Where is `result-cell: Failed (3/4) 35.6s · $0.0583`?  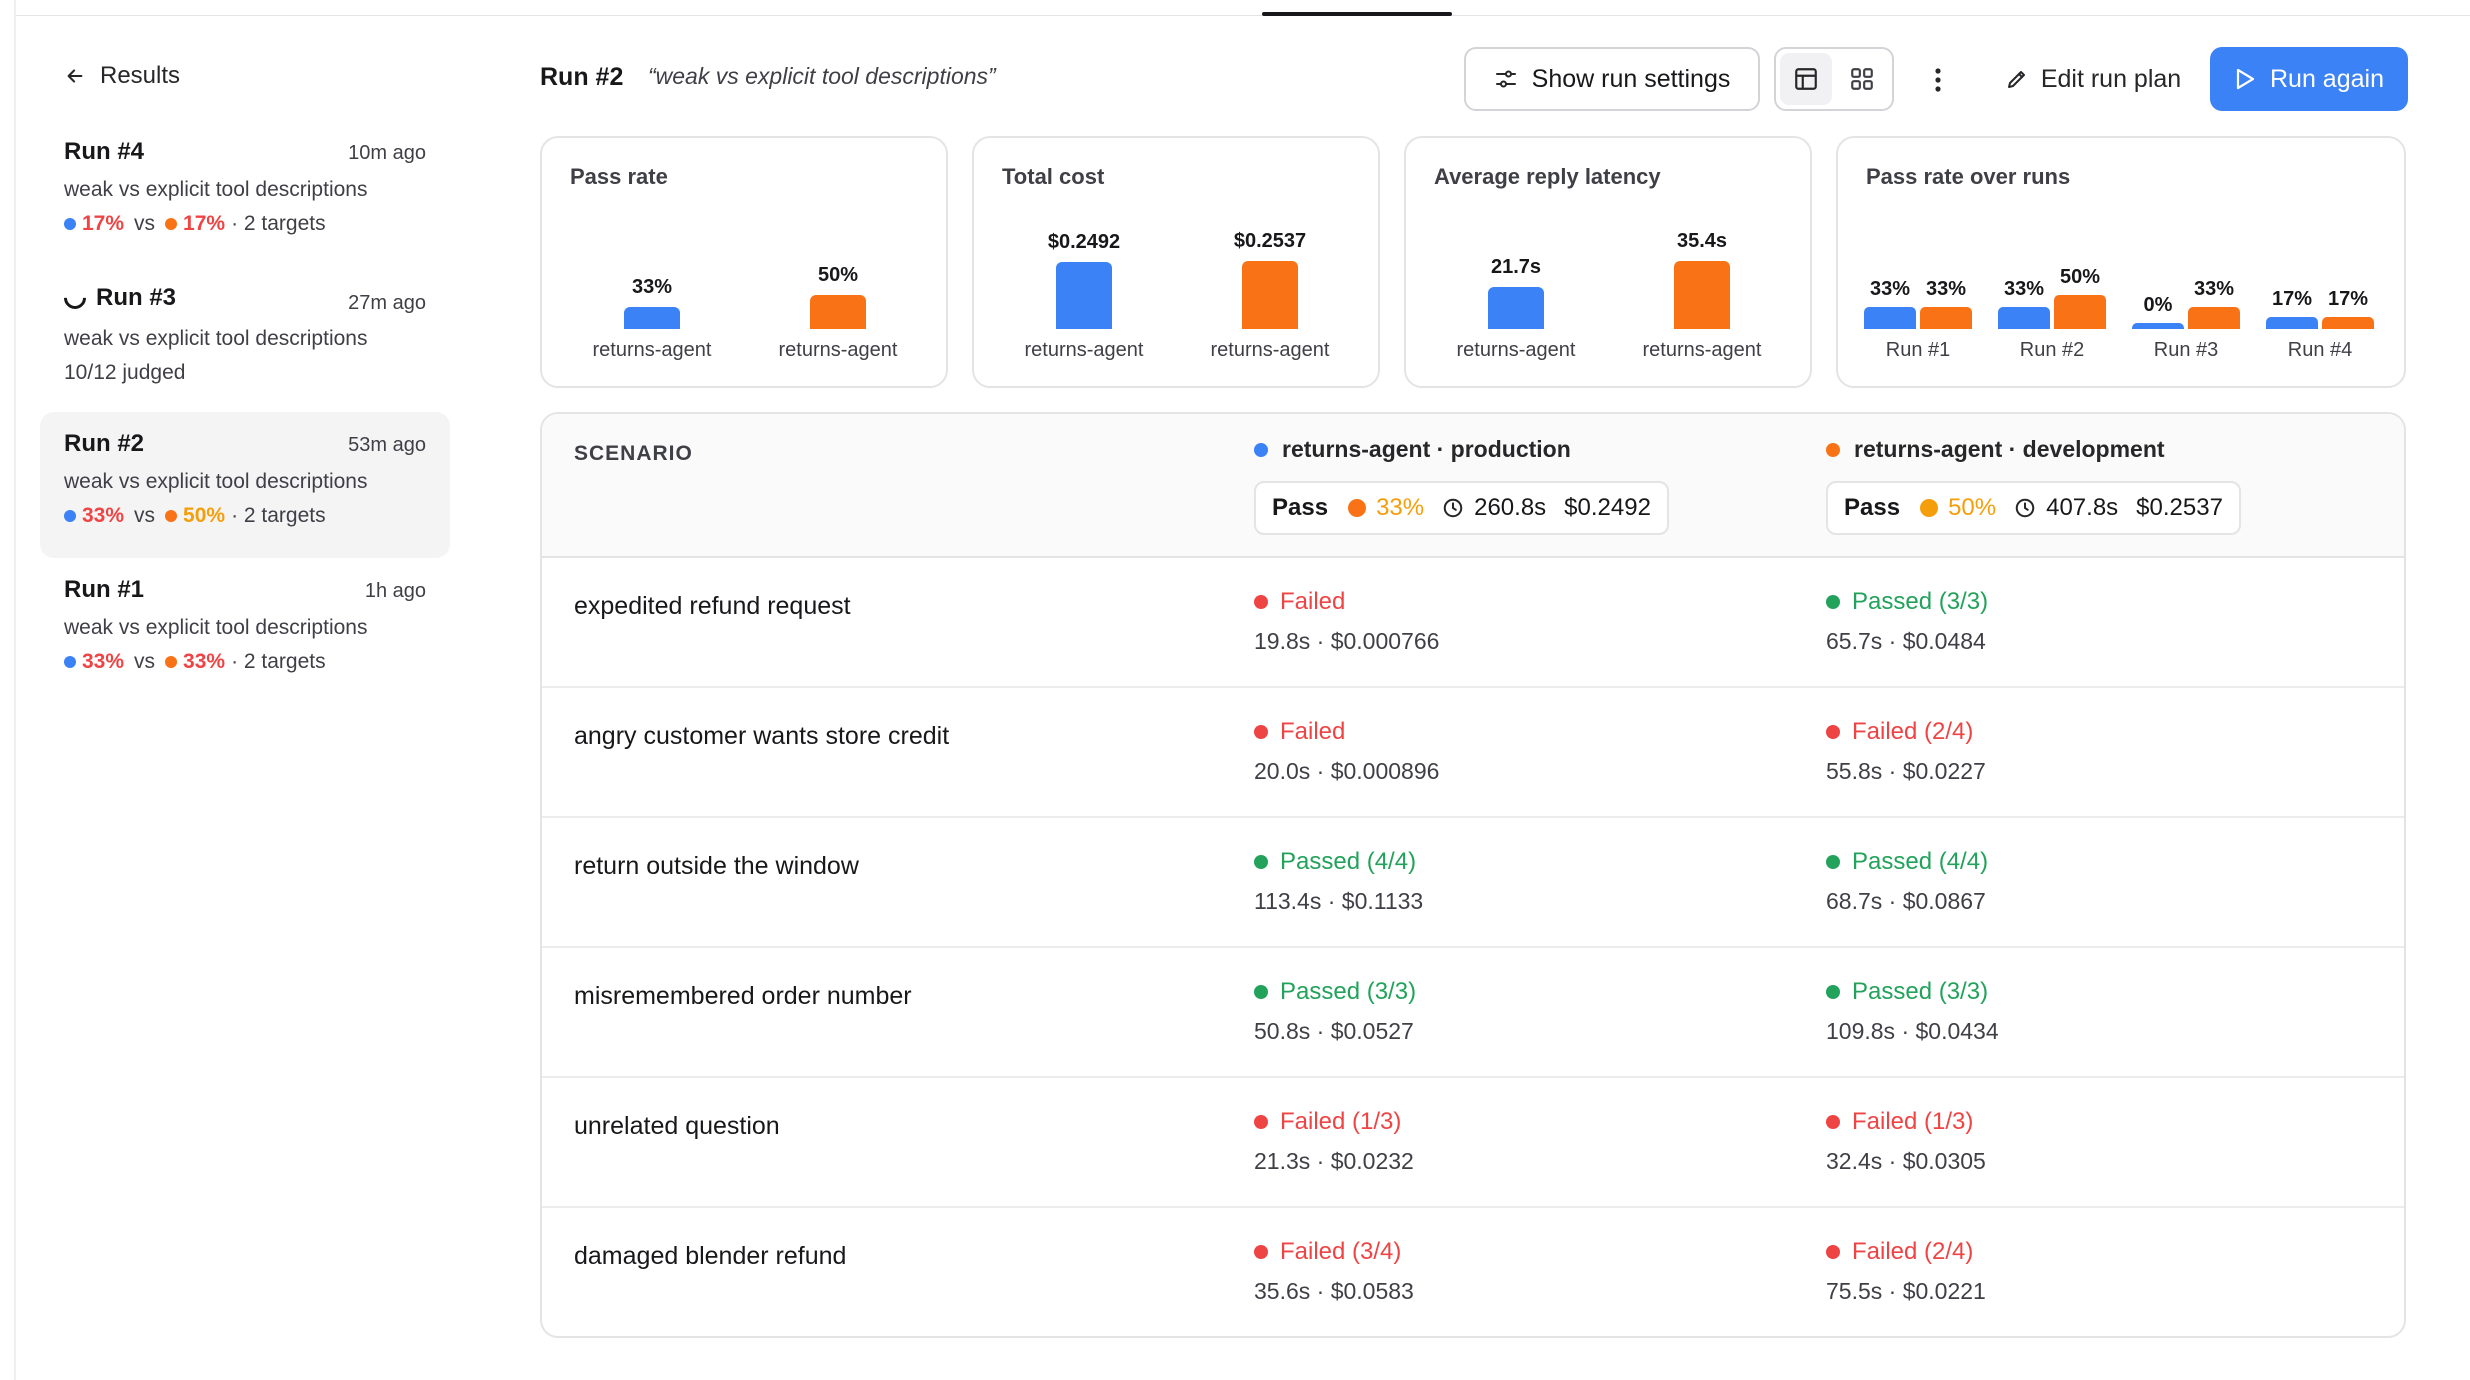 result-cell: Failed (3/4) 35.6s · $0.0583 is located at coordinates (1334, 1271).